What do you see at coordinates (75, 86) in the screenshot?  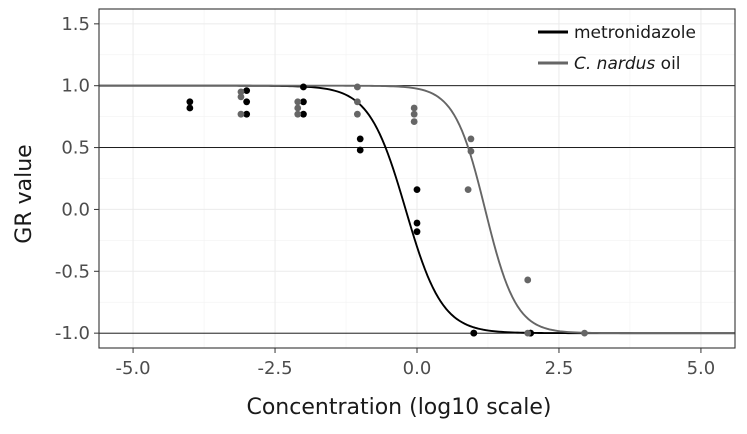 I see `y-tick-label: 1.0` at bounding box center [75, 86].